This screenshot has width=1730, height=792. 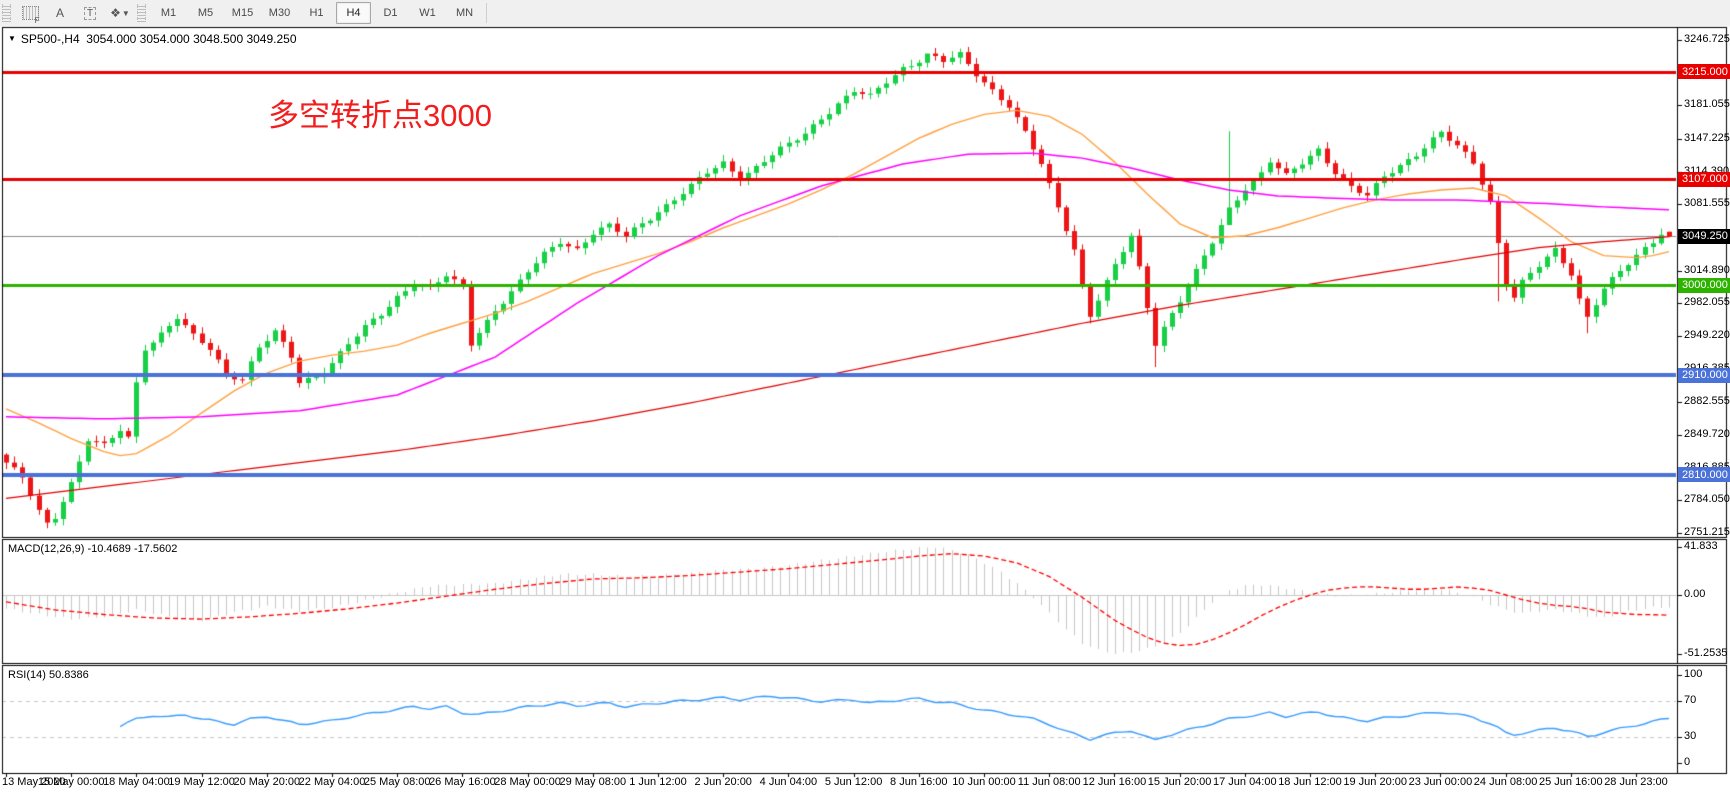 What do you see at coordinates (853, 782) in the screenshot?
I see `time-label: 5 Jun 12:00` at bounding box center [853, 782].